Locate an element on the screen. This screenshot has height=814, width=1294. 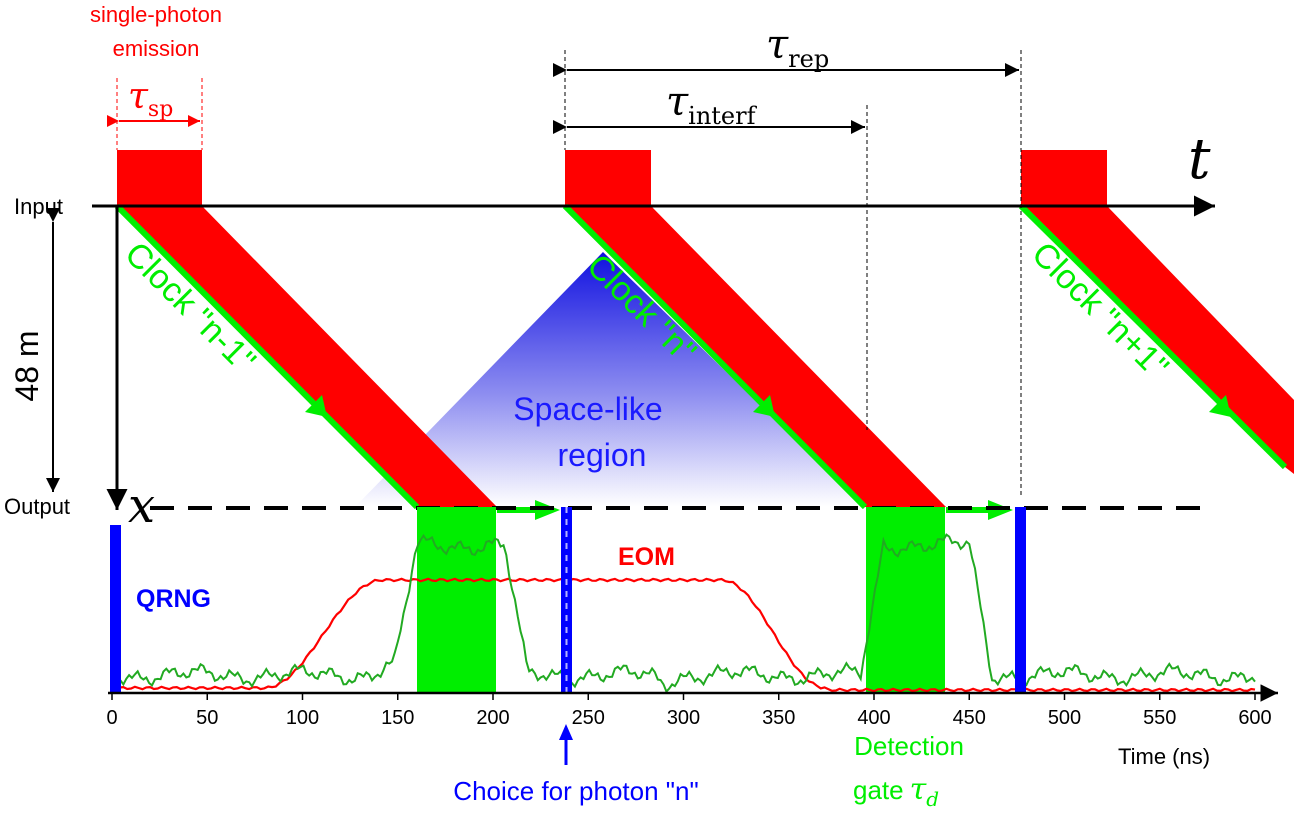
distance-label: 48 m is located at coordinates (27, 365).